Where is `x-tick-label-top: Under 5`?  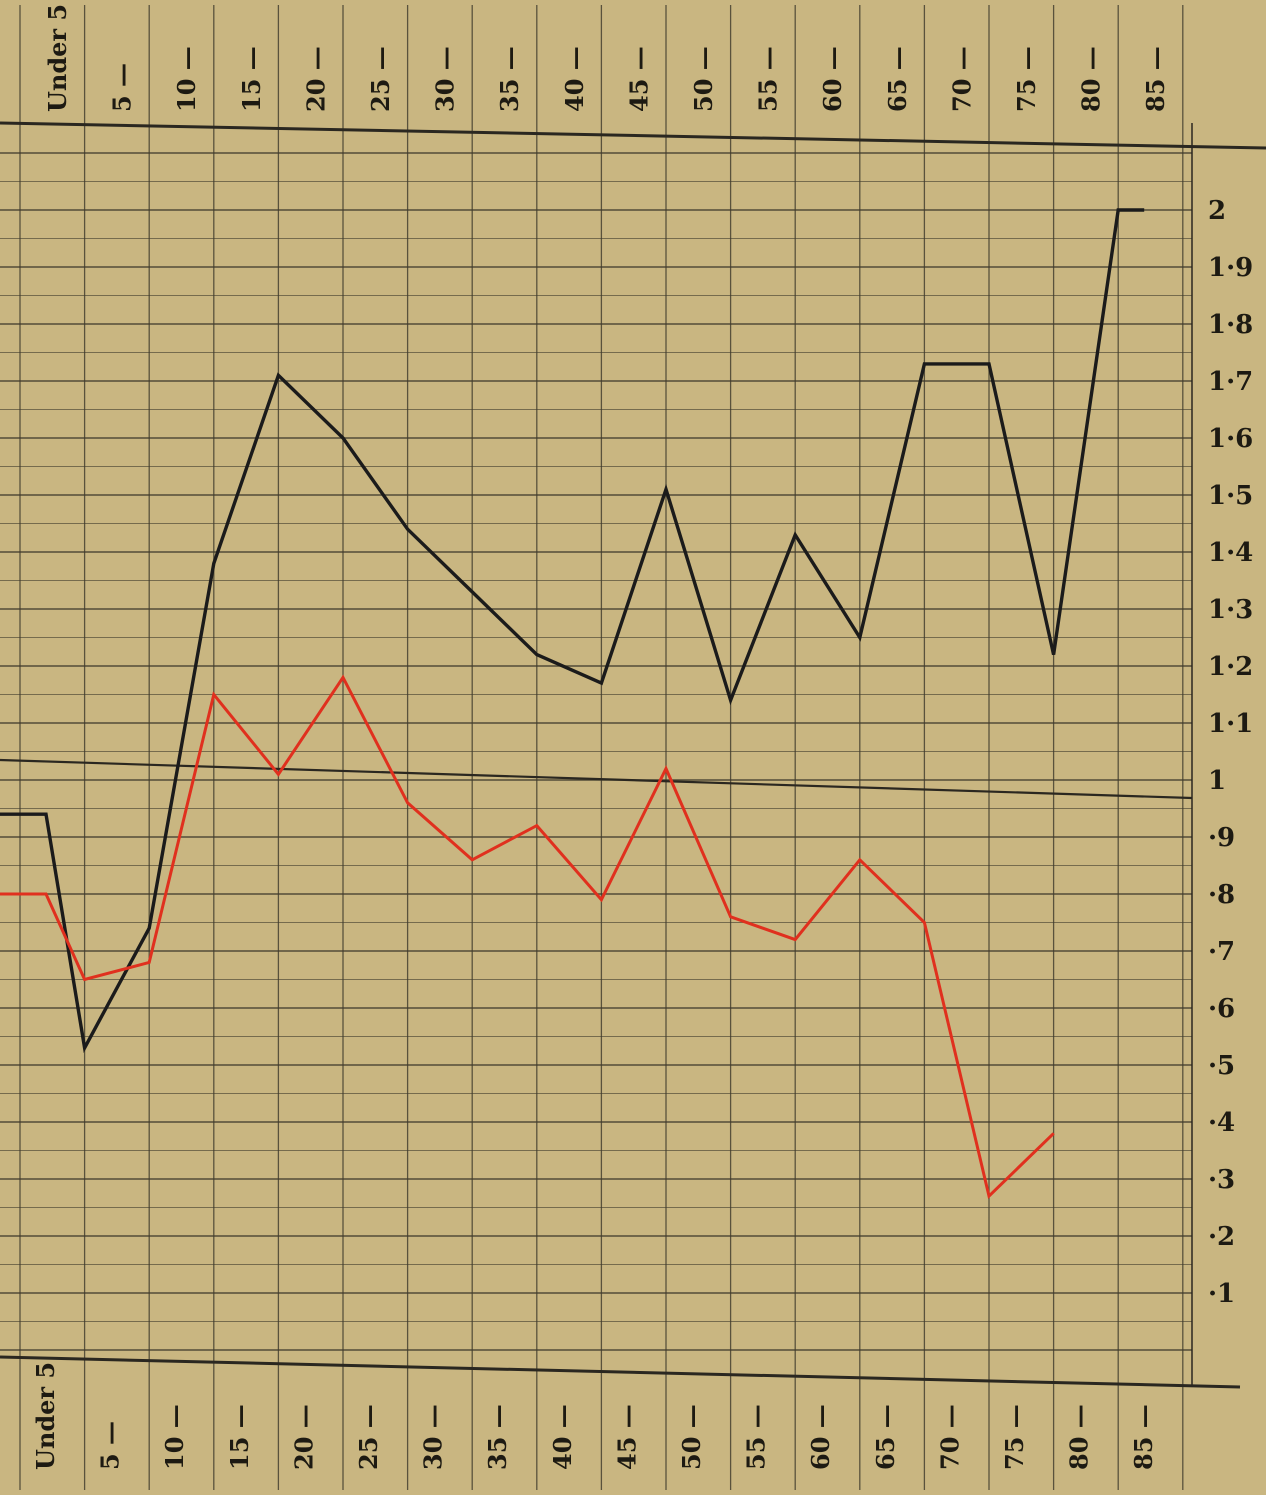 x-tick-label-top: Under 5 is located at coordinates (57, 58).